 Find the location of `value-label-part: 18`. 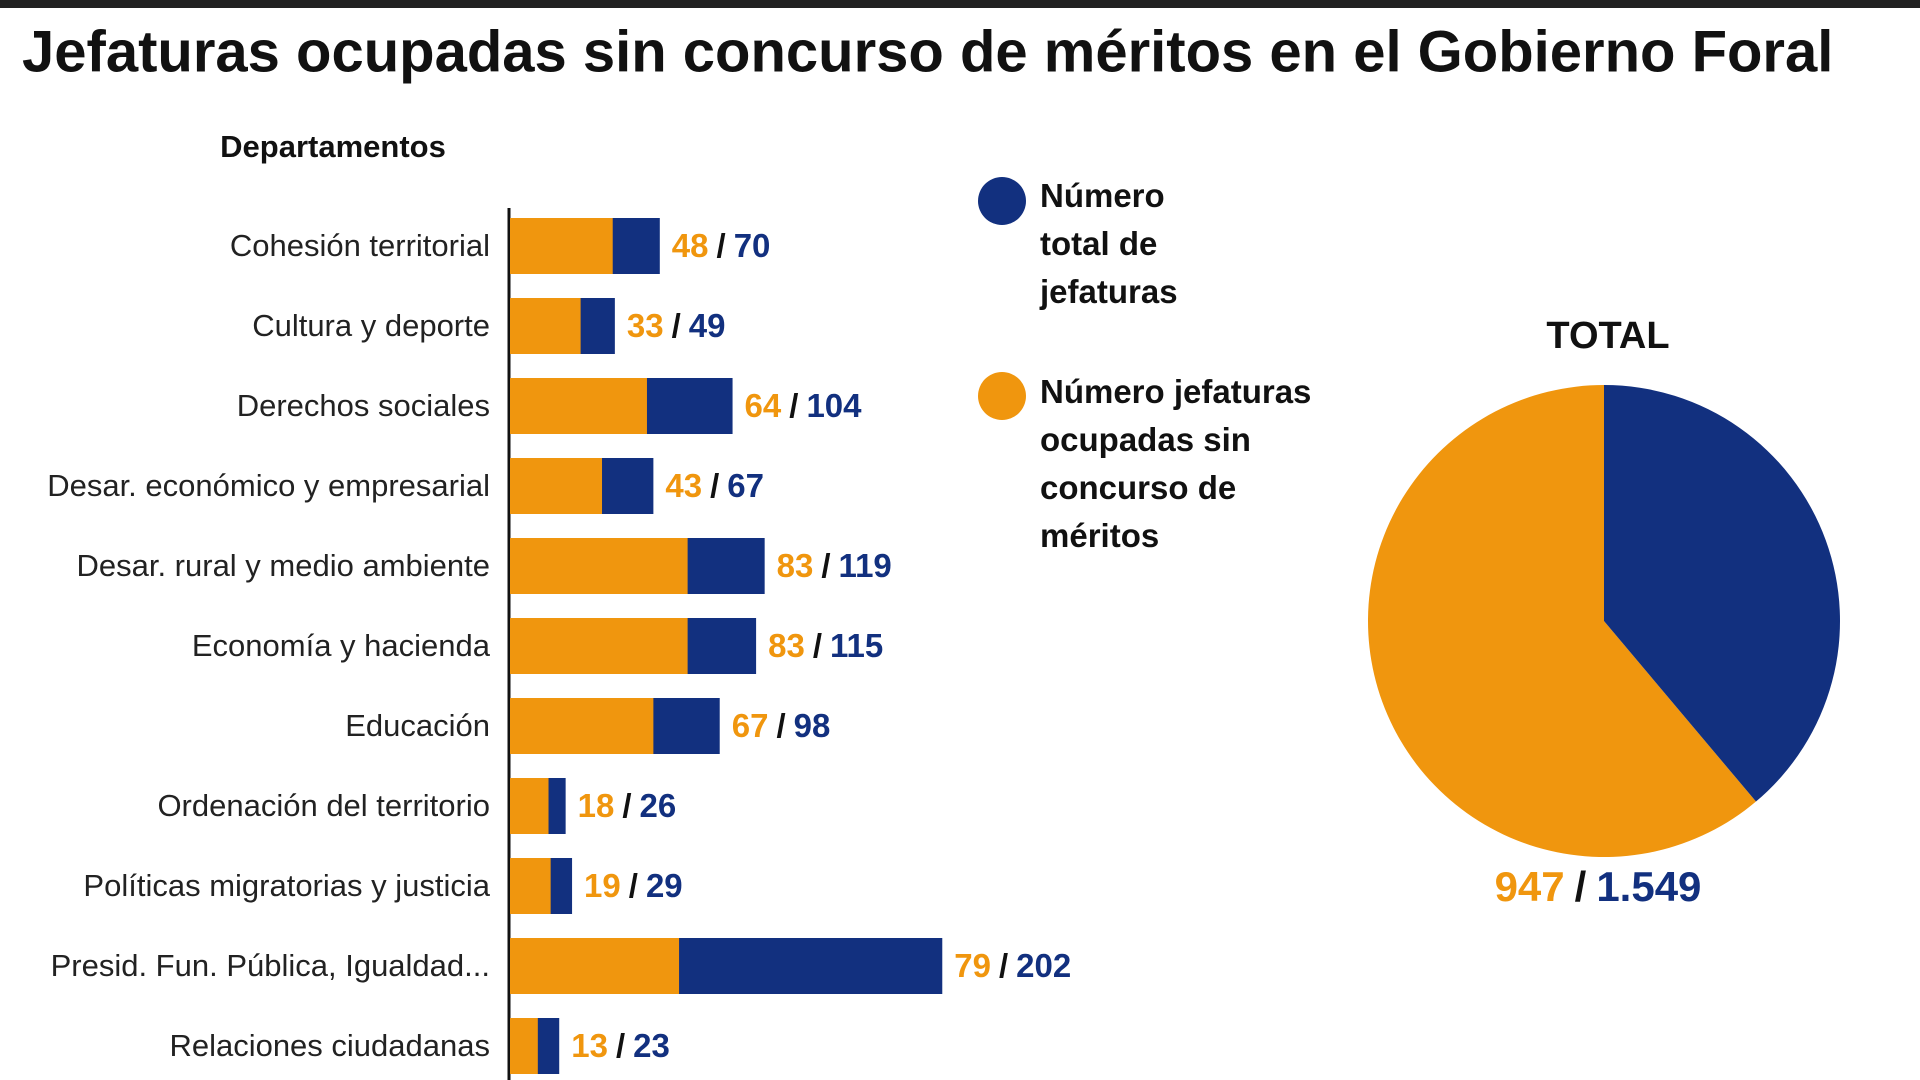

value-label-part: 18 is located at coordinates (596, 805).